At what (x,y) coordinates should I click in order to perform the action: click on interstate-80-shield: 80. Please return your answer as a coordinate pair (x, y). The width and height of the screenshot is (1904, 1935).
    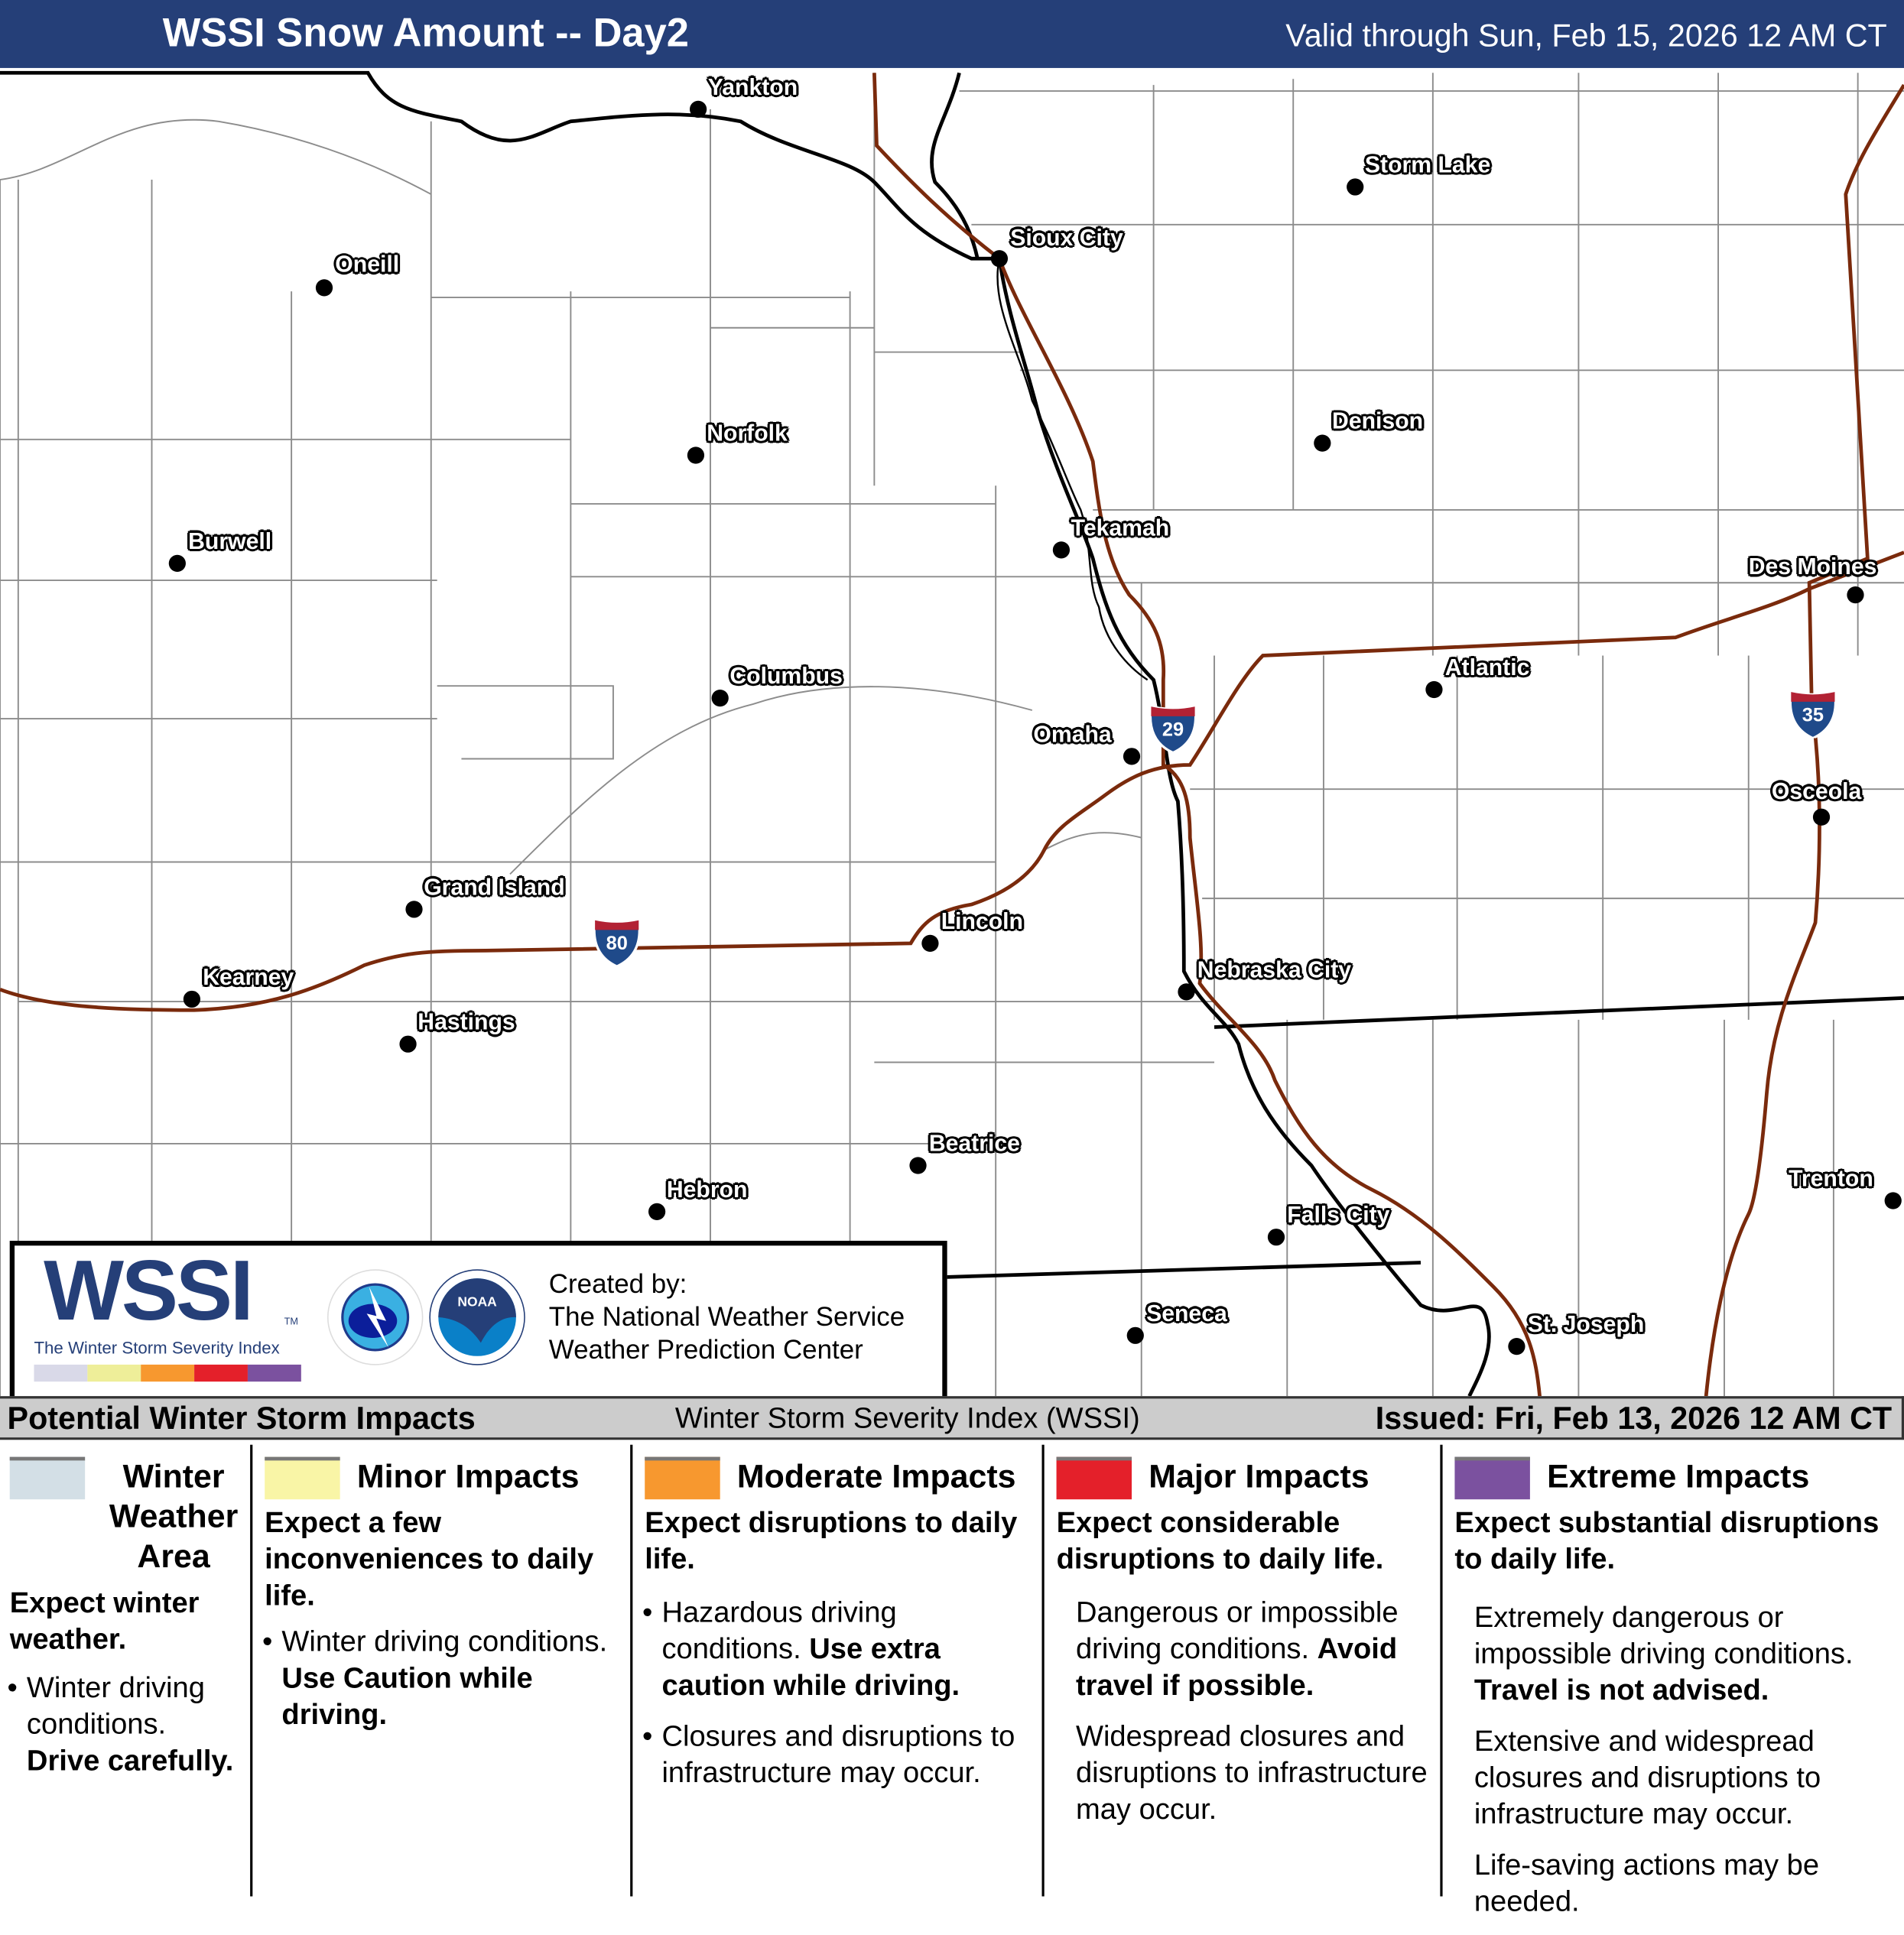
    Looking at the image, I should click on (617, 943).